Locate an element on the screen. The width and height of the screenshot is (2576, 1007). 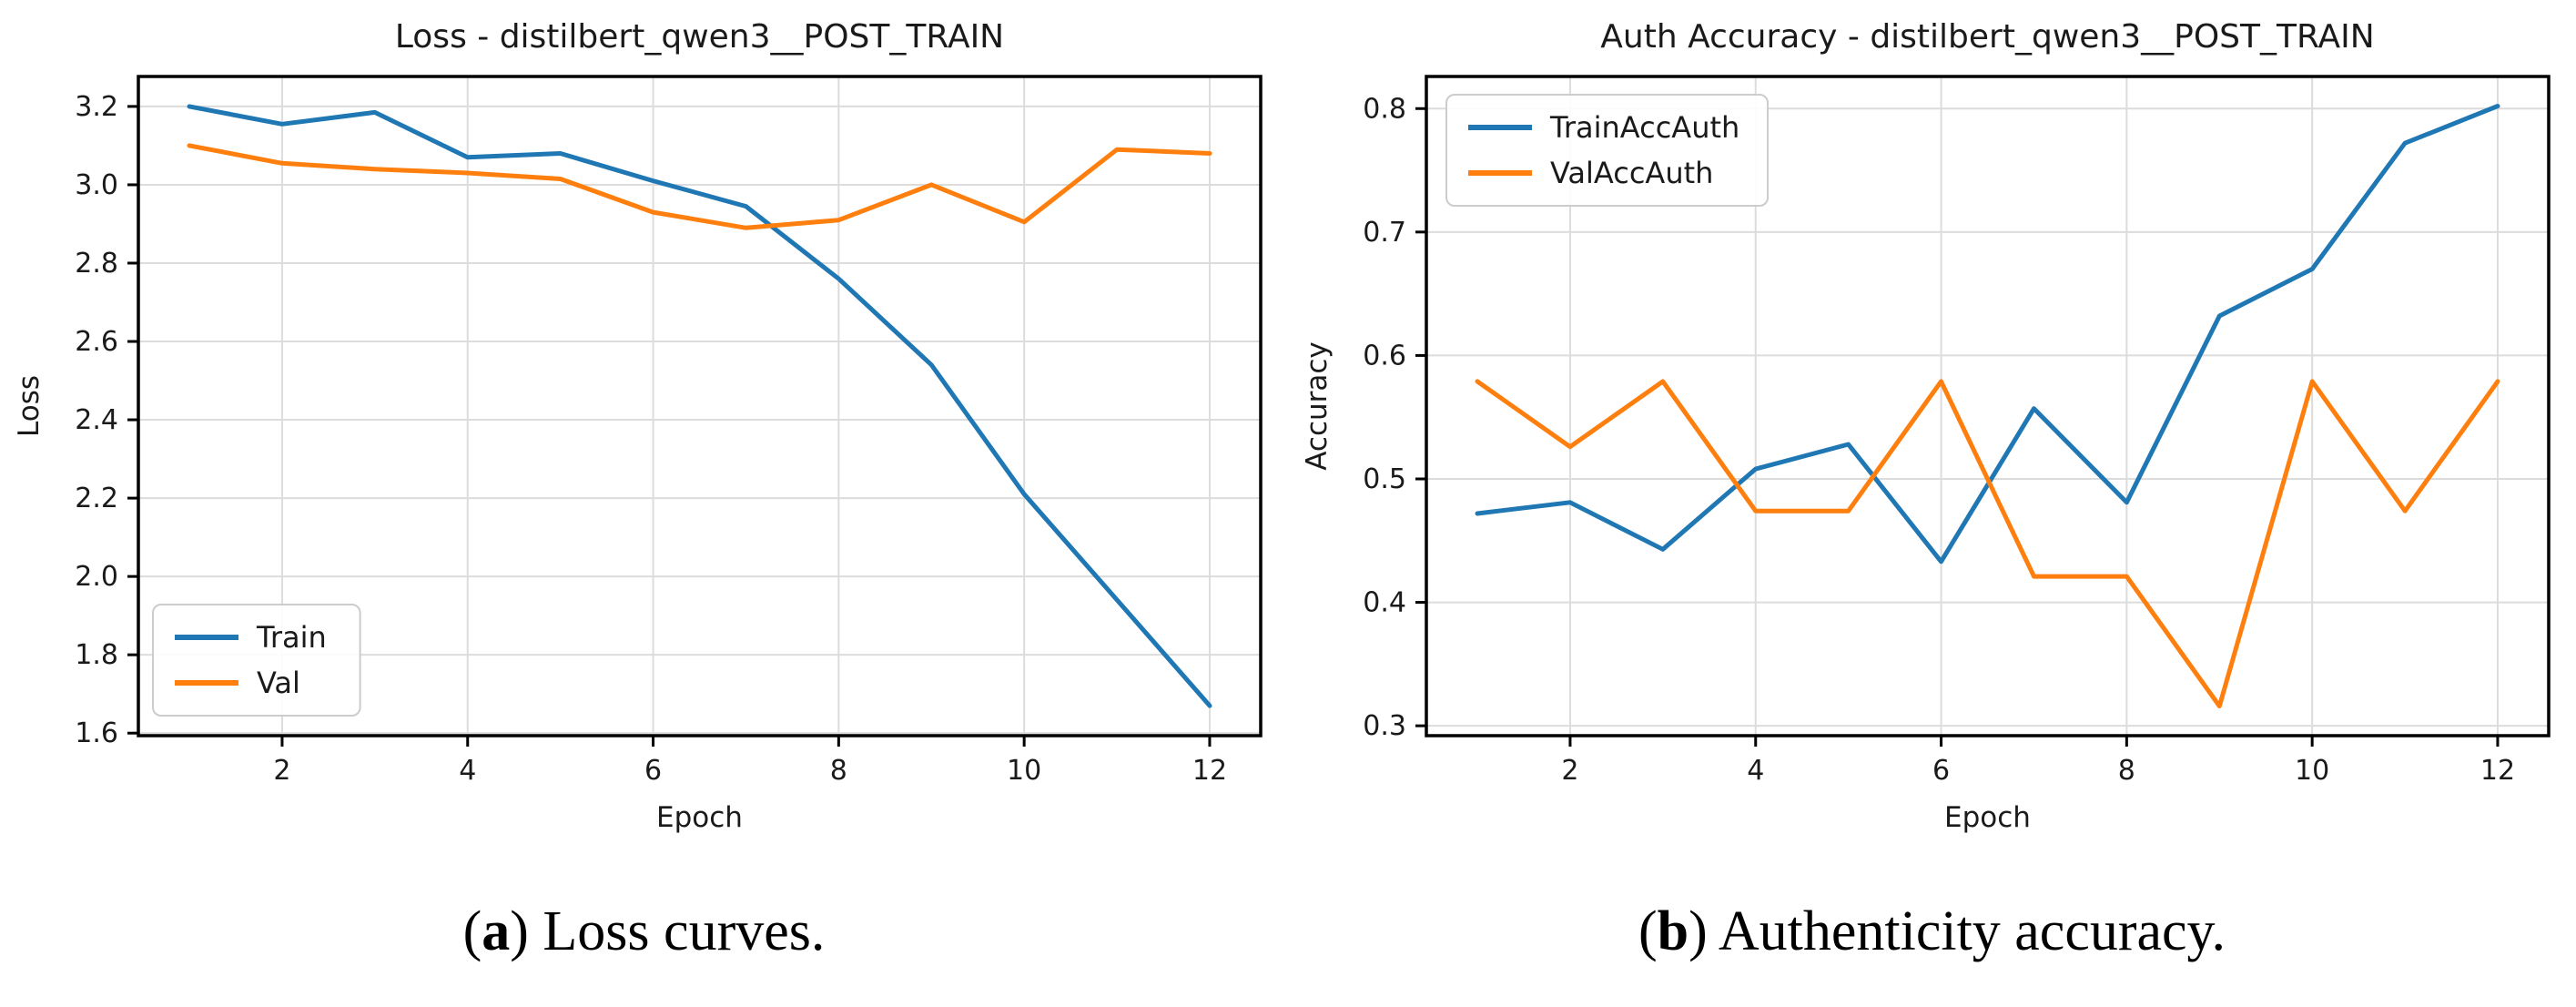
legend: TrainAccAuth ValAccAuth is located at coordinates (1607, 150).